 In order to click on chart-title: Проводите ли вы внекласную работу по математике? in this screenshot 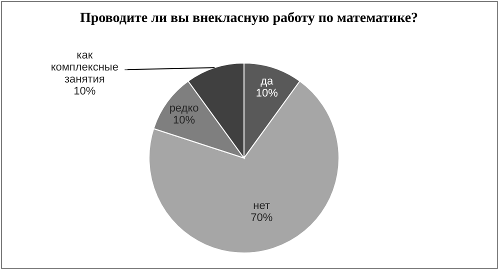, I will do `click(249, 18)`.